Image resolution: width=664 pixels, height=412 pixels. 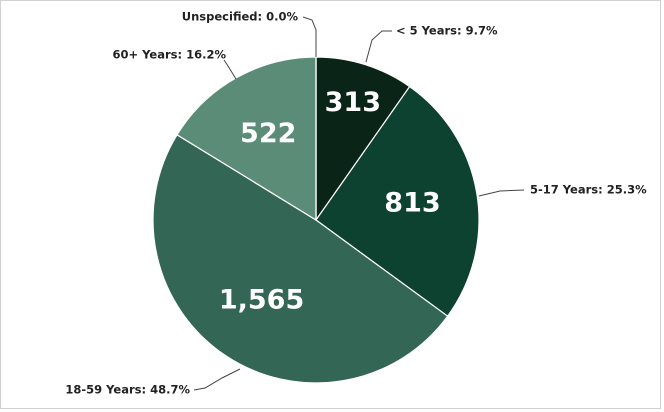 What do you see at coordinates (268, 133) in the screenshot?
I see `value-label: 522` at bounding box center [268, 133].